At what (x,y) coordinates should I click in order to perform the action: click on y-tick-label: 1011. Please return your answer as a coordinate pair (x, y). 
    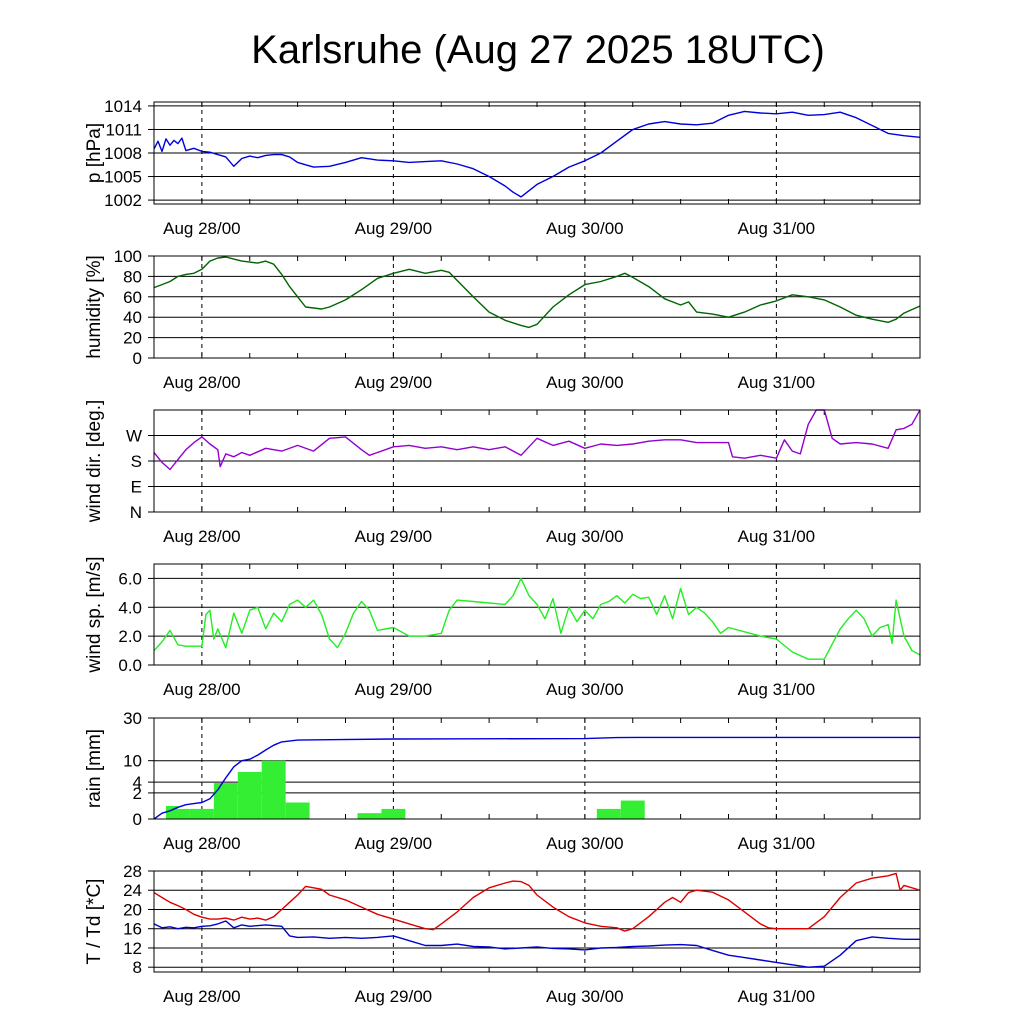
    Looking at the image, I should click on (123, 129).